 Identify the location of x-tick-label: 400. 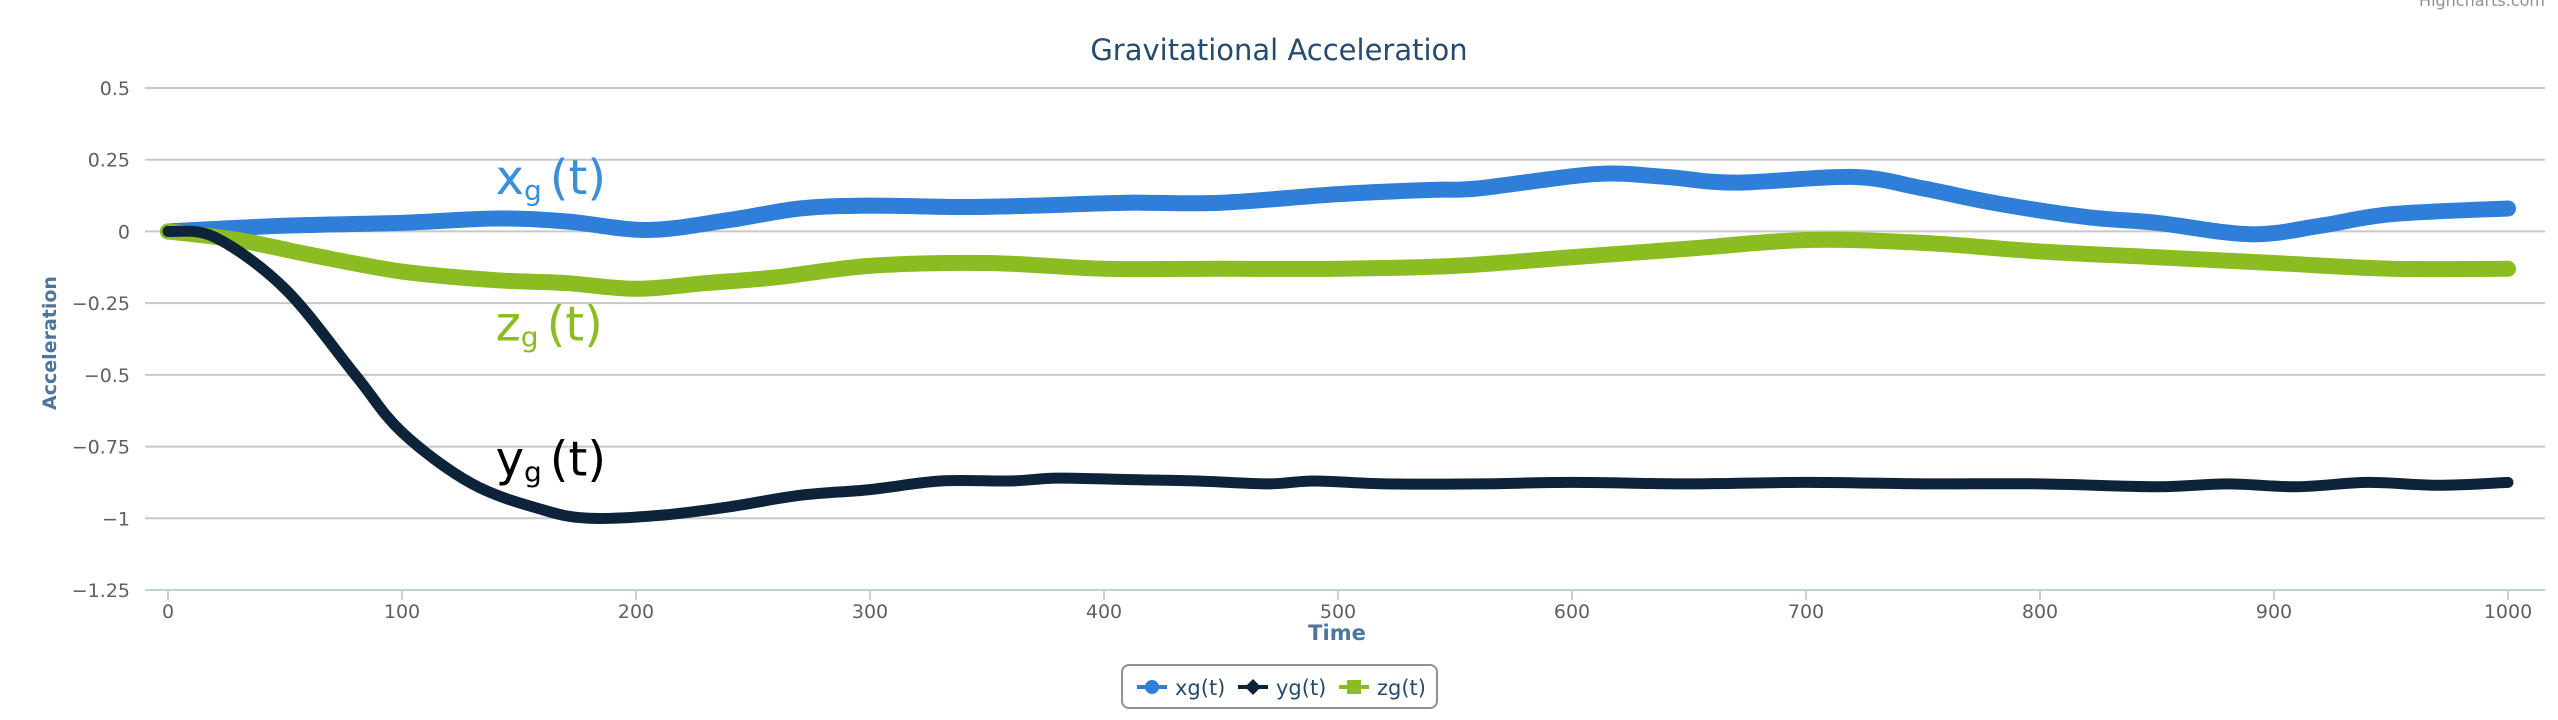
(1104, 612).